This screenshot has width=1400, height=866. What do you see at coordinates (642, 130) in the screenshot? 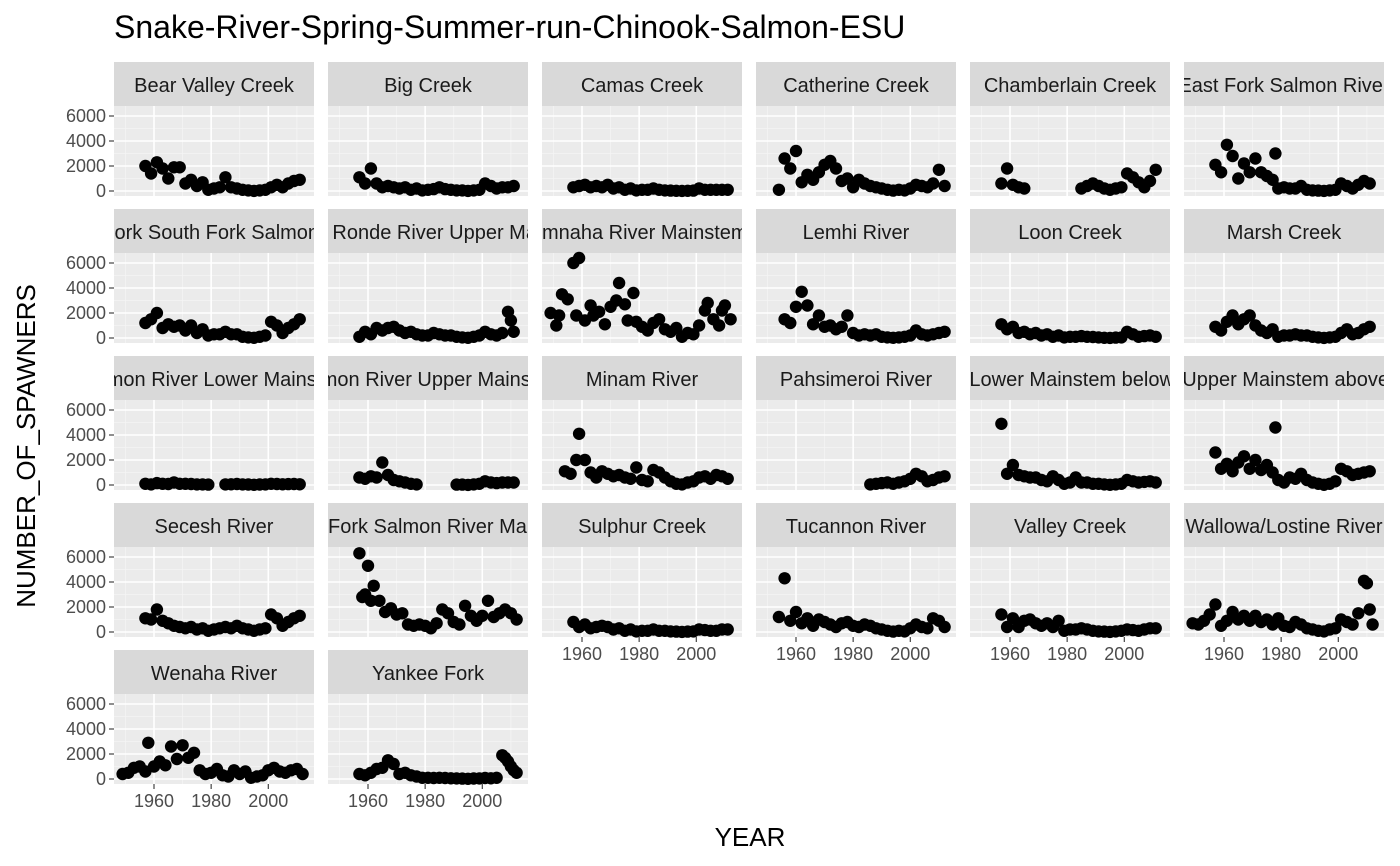
I see `facet-camas-creek: Camas Creek` at bounding box center [642, 130].